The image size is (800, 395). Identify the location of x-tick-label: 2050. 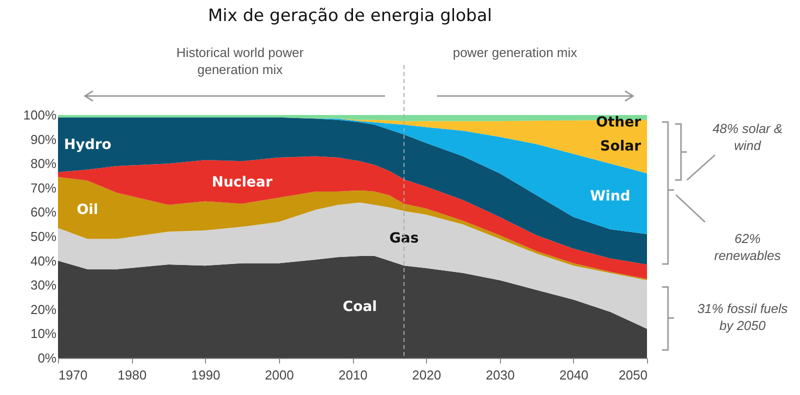
(633, 375).